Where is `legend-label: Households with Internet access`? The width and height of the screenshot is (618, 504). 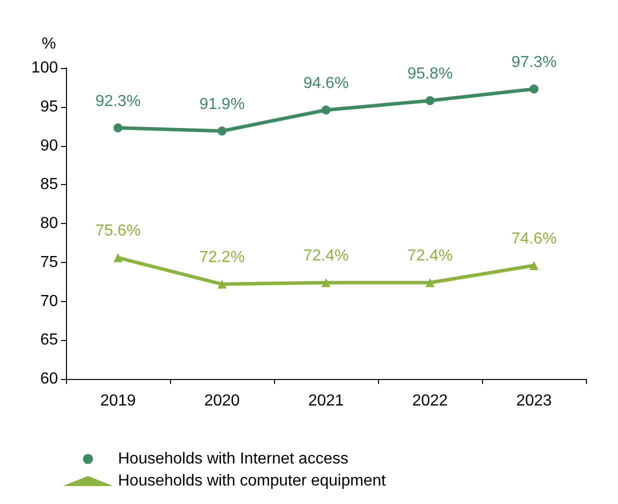
legend-label: Households with Internet access is located at coordinates (233, 459).